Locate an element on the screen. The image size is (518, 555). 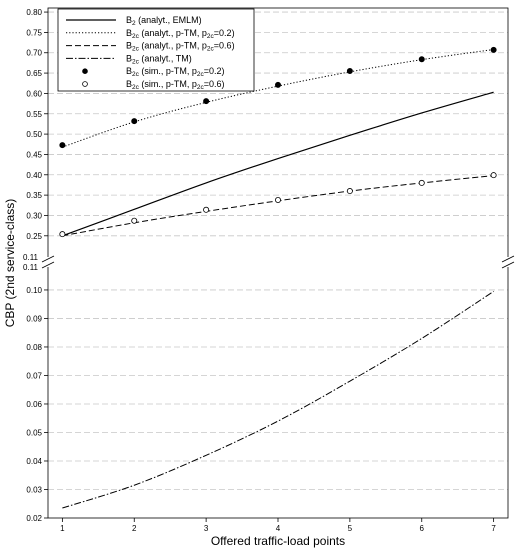
legend-subscript: 2 is located at coordinates (134, 23).